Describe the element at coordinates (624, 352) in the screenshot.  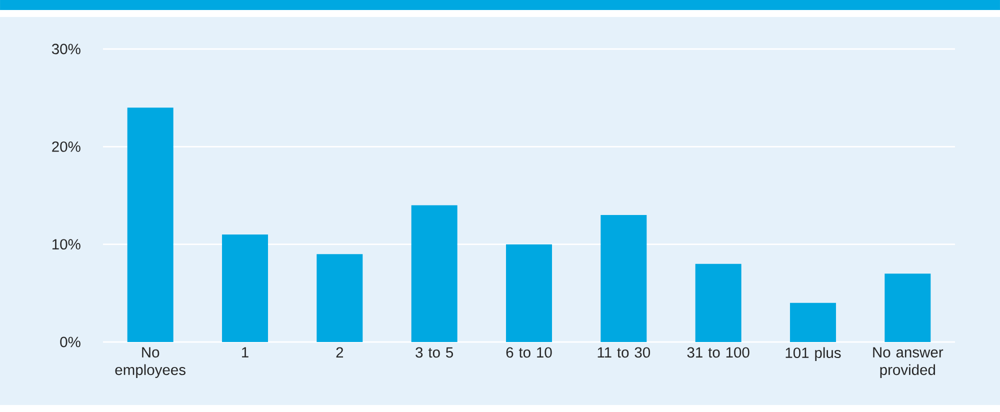
I see `x-tick-label: 11 to 30` at that location.